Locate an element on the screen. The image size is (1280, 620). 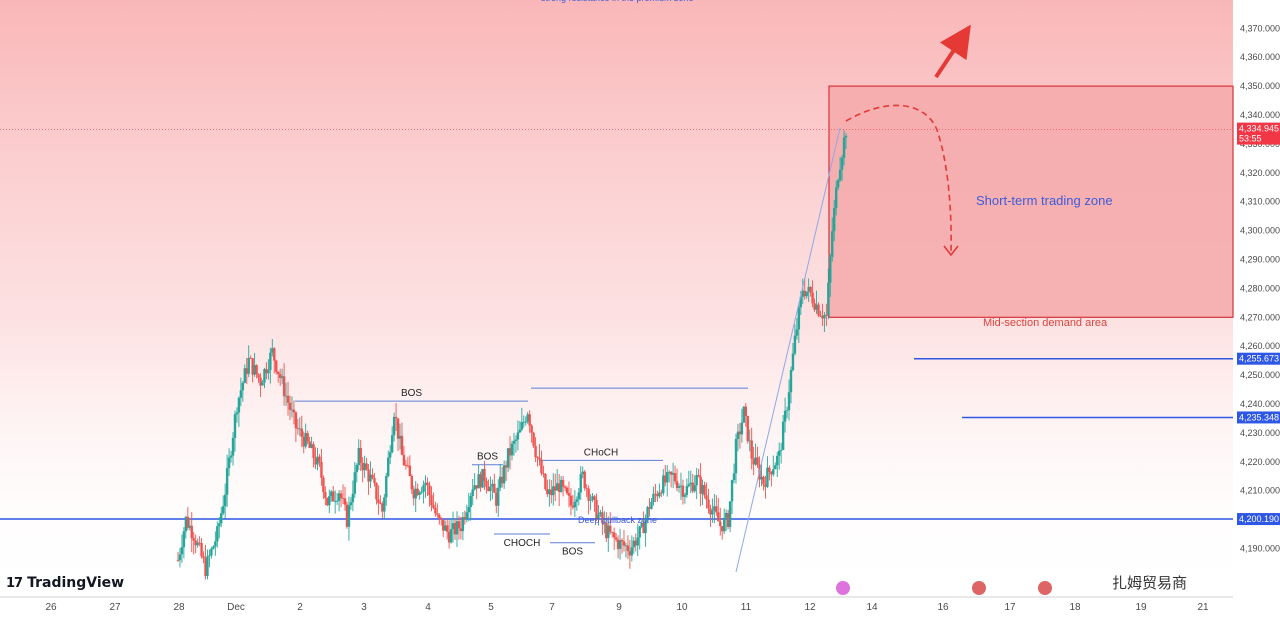
level-tag-label: 4,200.190 is located at coordinates (1259, 519).